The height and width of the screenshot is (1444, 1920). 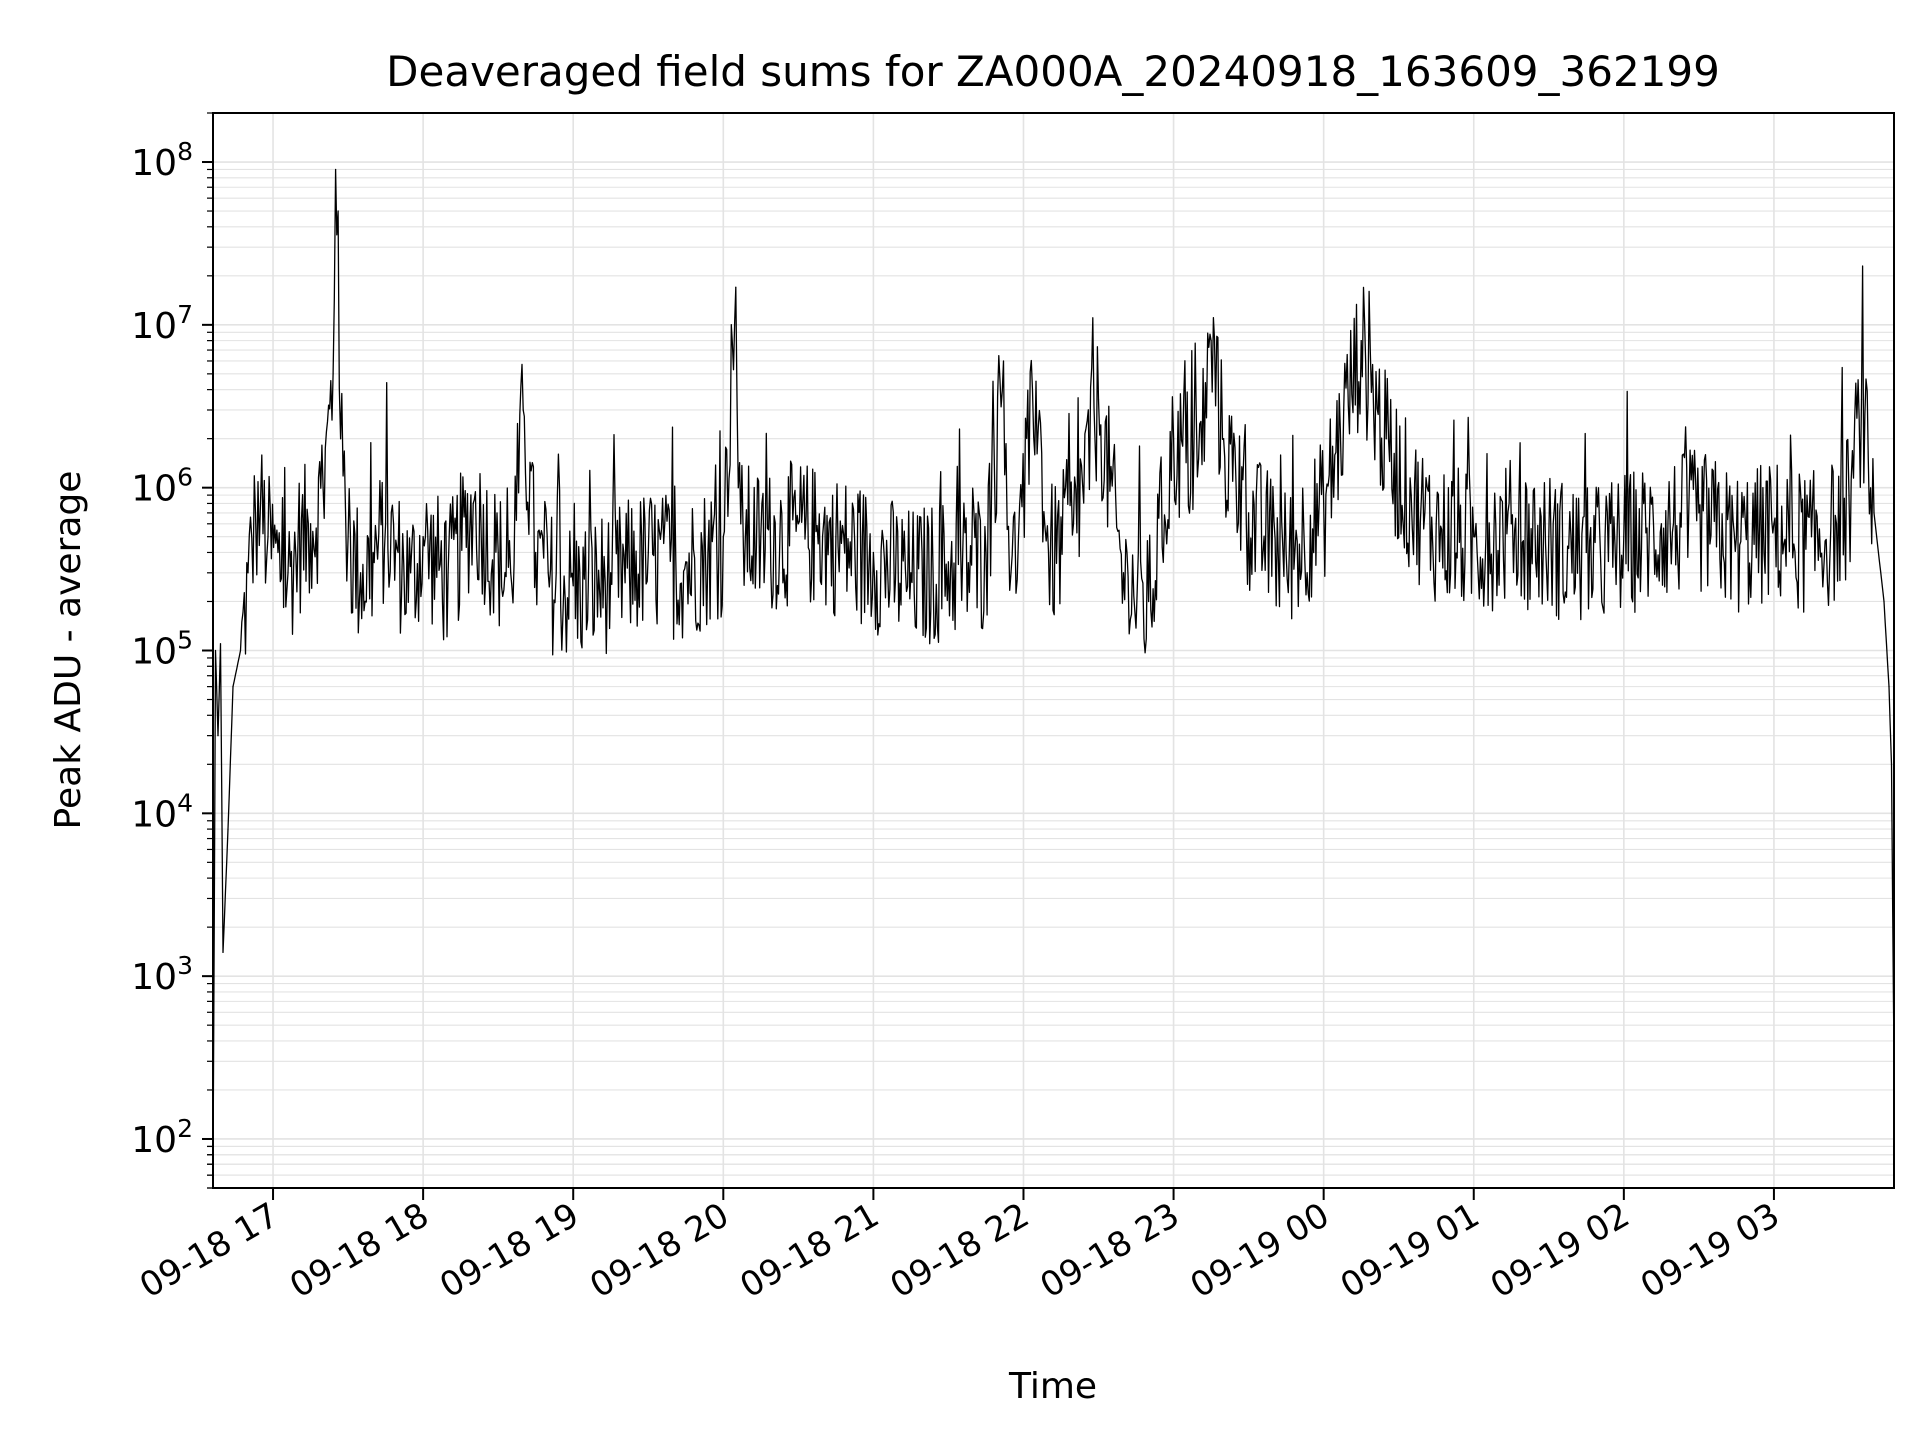 What do you see at coordinates (162, 811) in the screenshot?
I see `y-tick-label: 10⁴` at bounding box center [162, 811].